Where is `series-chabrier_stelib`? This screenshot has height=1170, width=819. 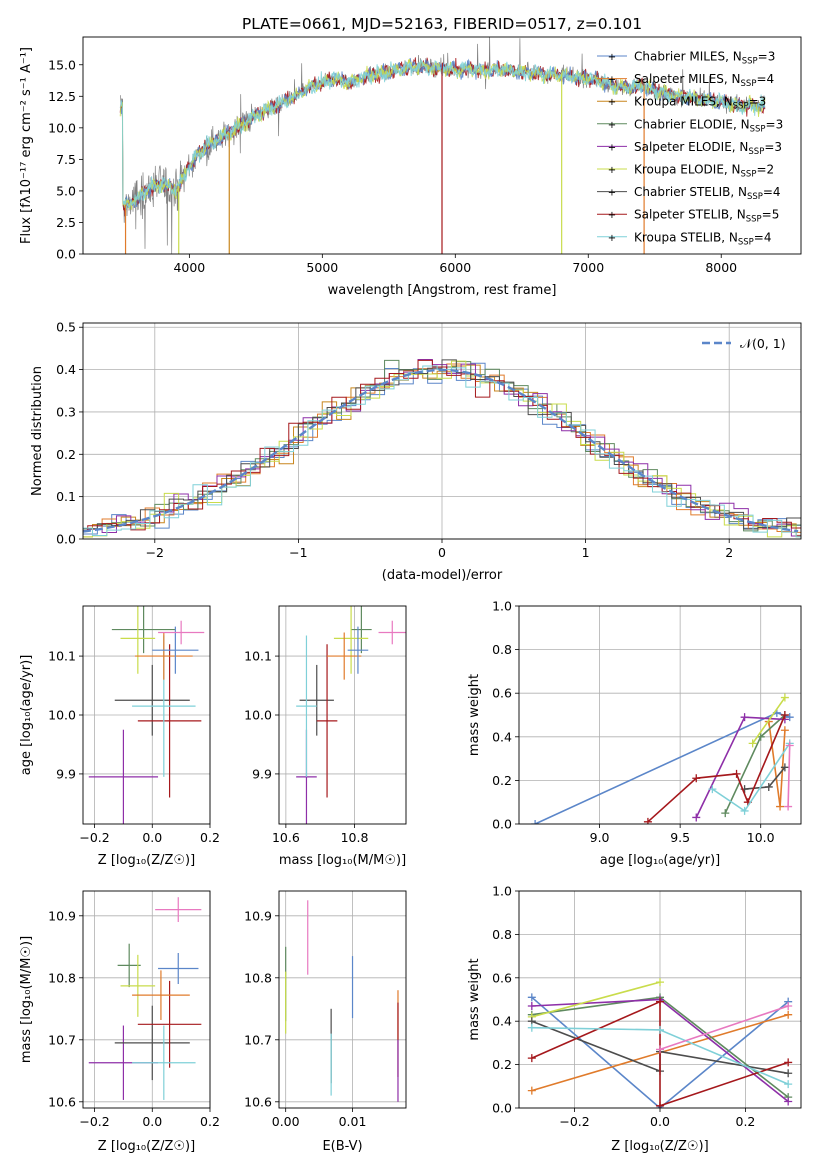
series-chabrier_stelib is located at coordinates (764, 778).